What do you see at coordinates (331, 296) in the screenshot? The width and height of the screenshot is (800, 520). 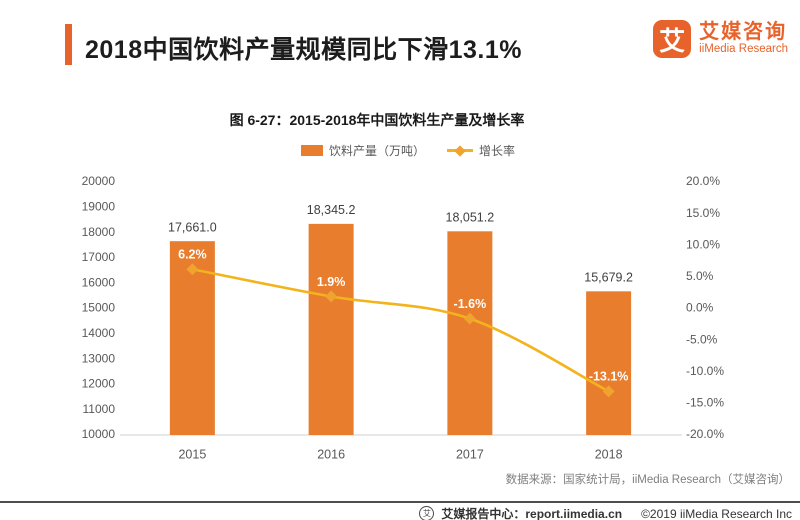 I see `line-marker-2016` at bounding box center [331, 296].